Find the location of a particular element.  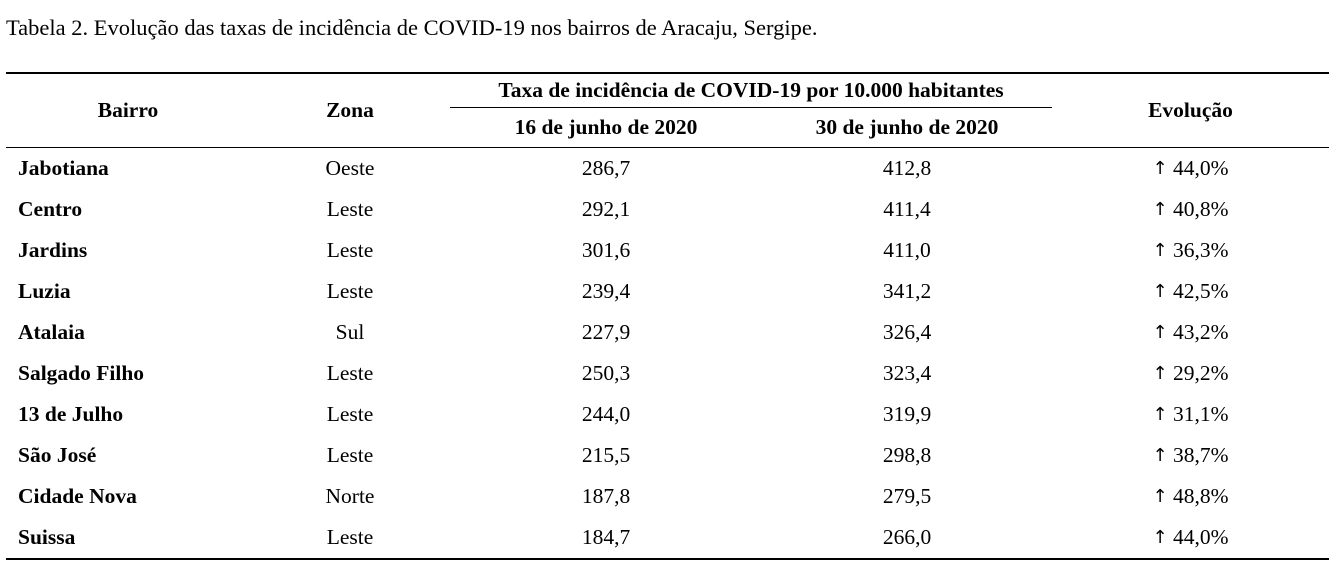

cell-bairro: São José is located at coordinates (57, 455).